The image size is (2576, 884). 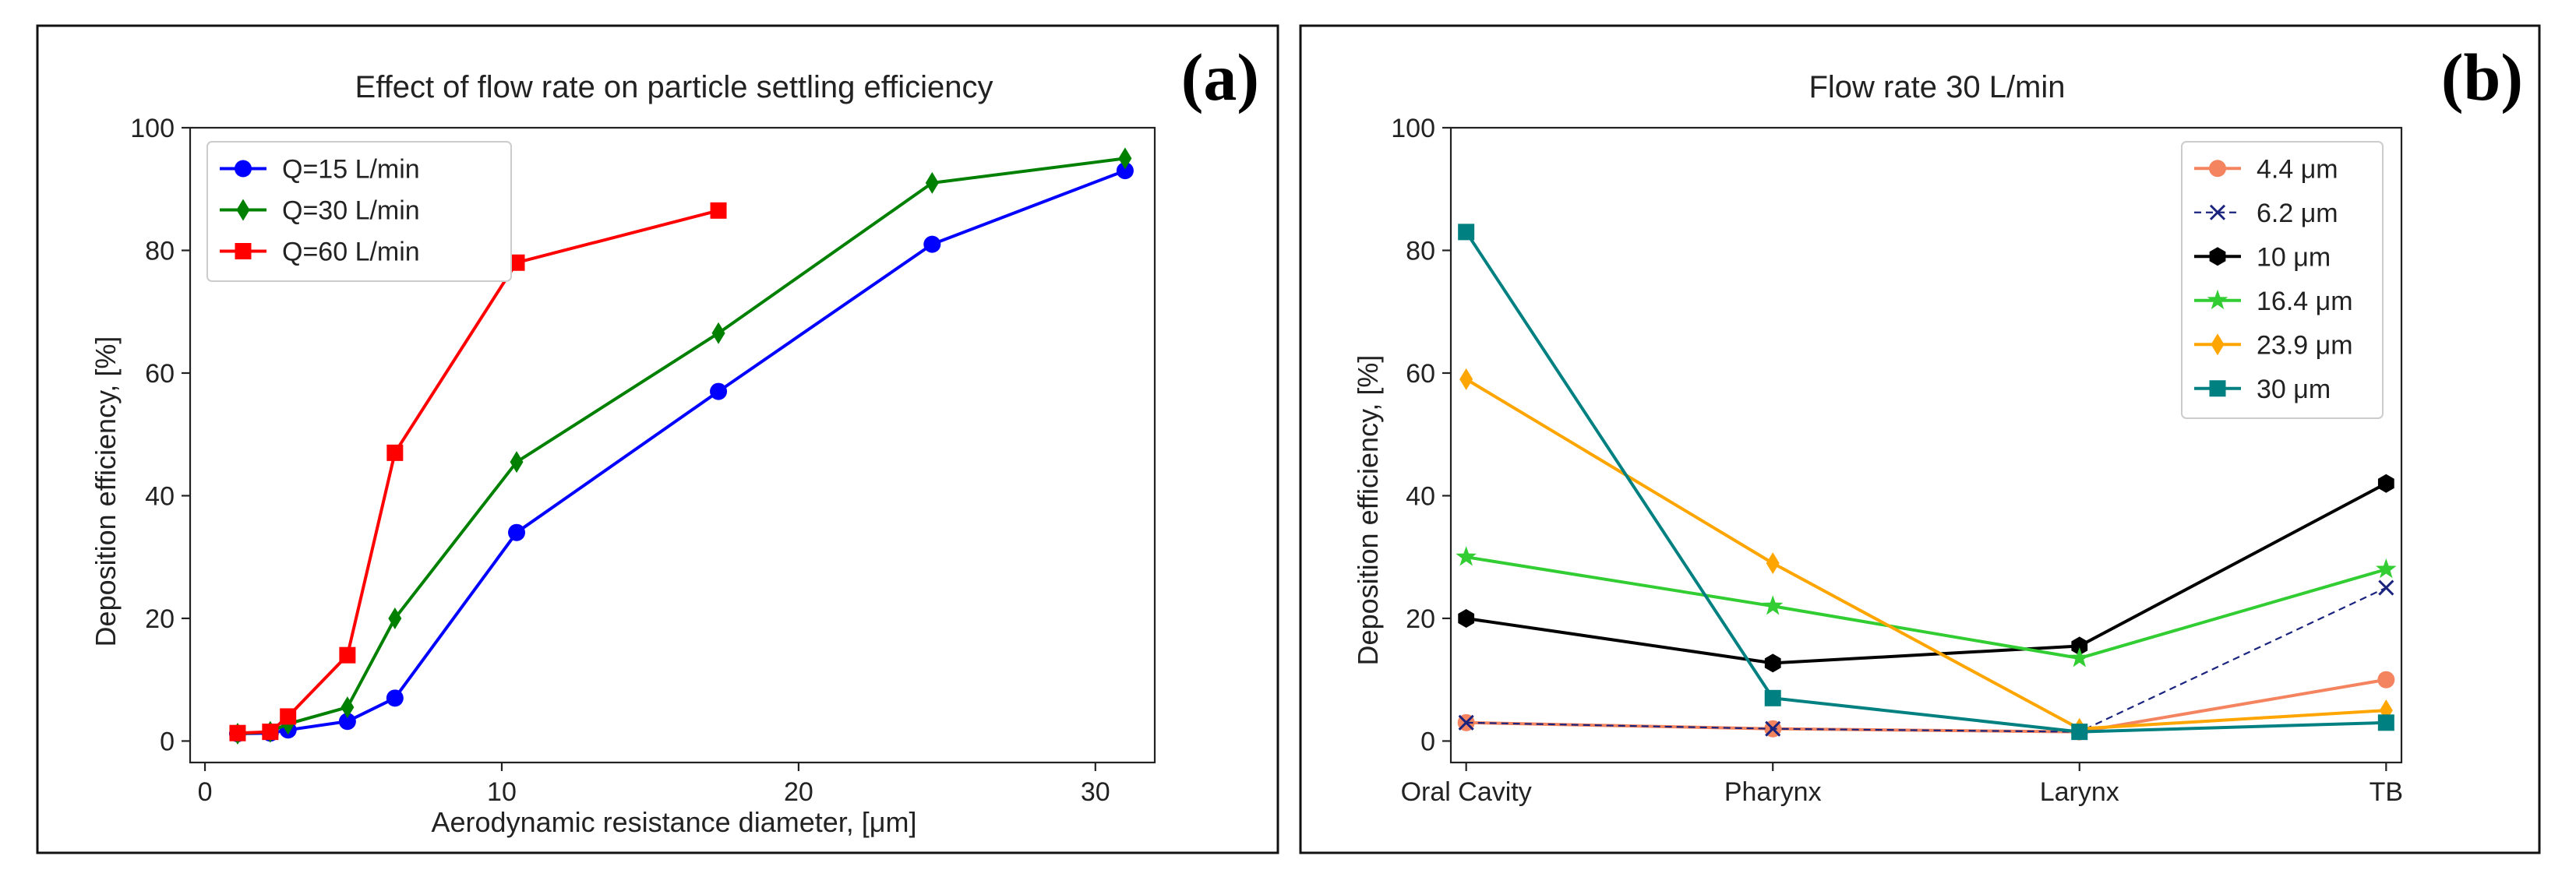 I want to click on b-ytick-label-20: 20, so click(x=1420, y=619).